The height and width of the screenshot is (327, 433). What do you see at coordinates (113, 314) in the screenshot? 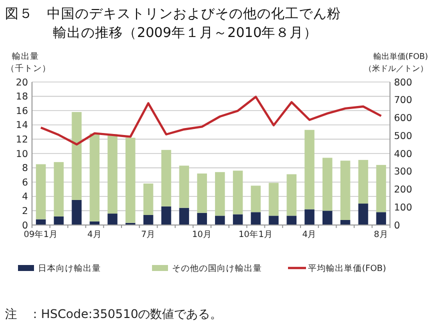
I see `text: 注 ：HSCode:350510の数値である。` at bounding box center [113, 314].